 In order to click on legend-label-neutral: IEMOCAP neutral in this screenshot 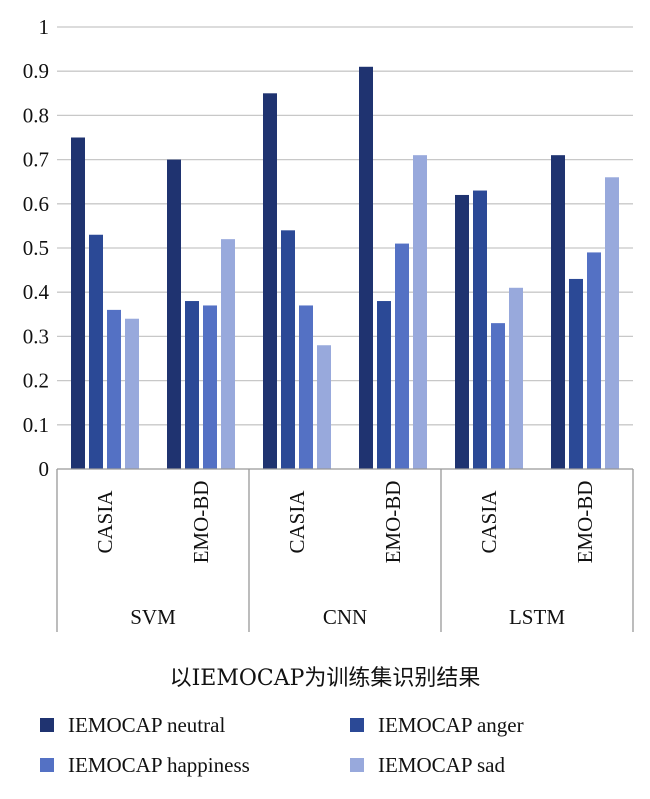, I will do `click(147, 724)`.